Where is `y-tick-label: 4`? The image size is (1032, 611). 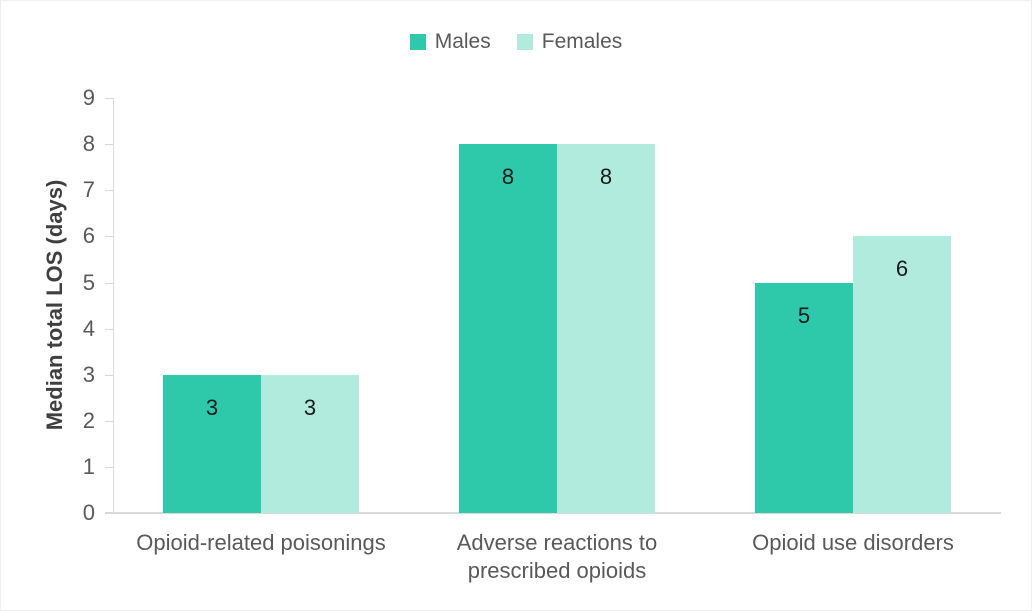
y-tick-label: 4 is located at coordinates (88, 328).